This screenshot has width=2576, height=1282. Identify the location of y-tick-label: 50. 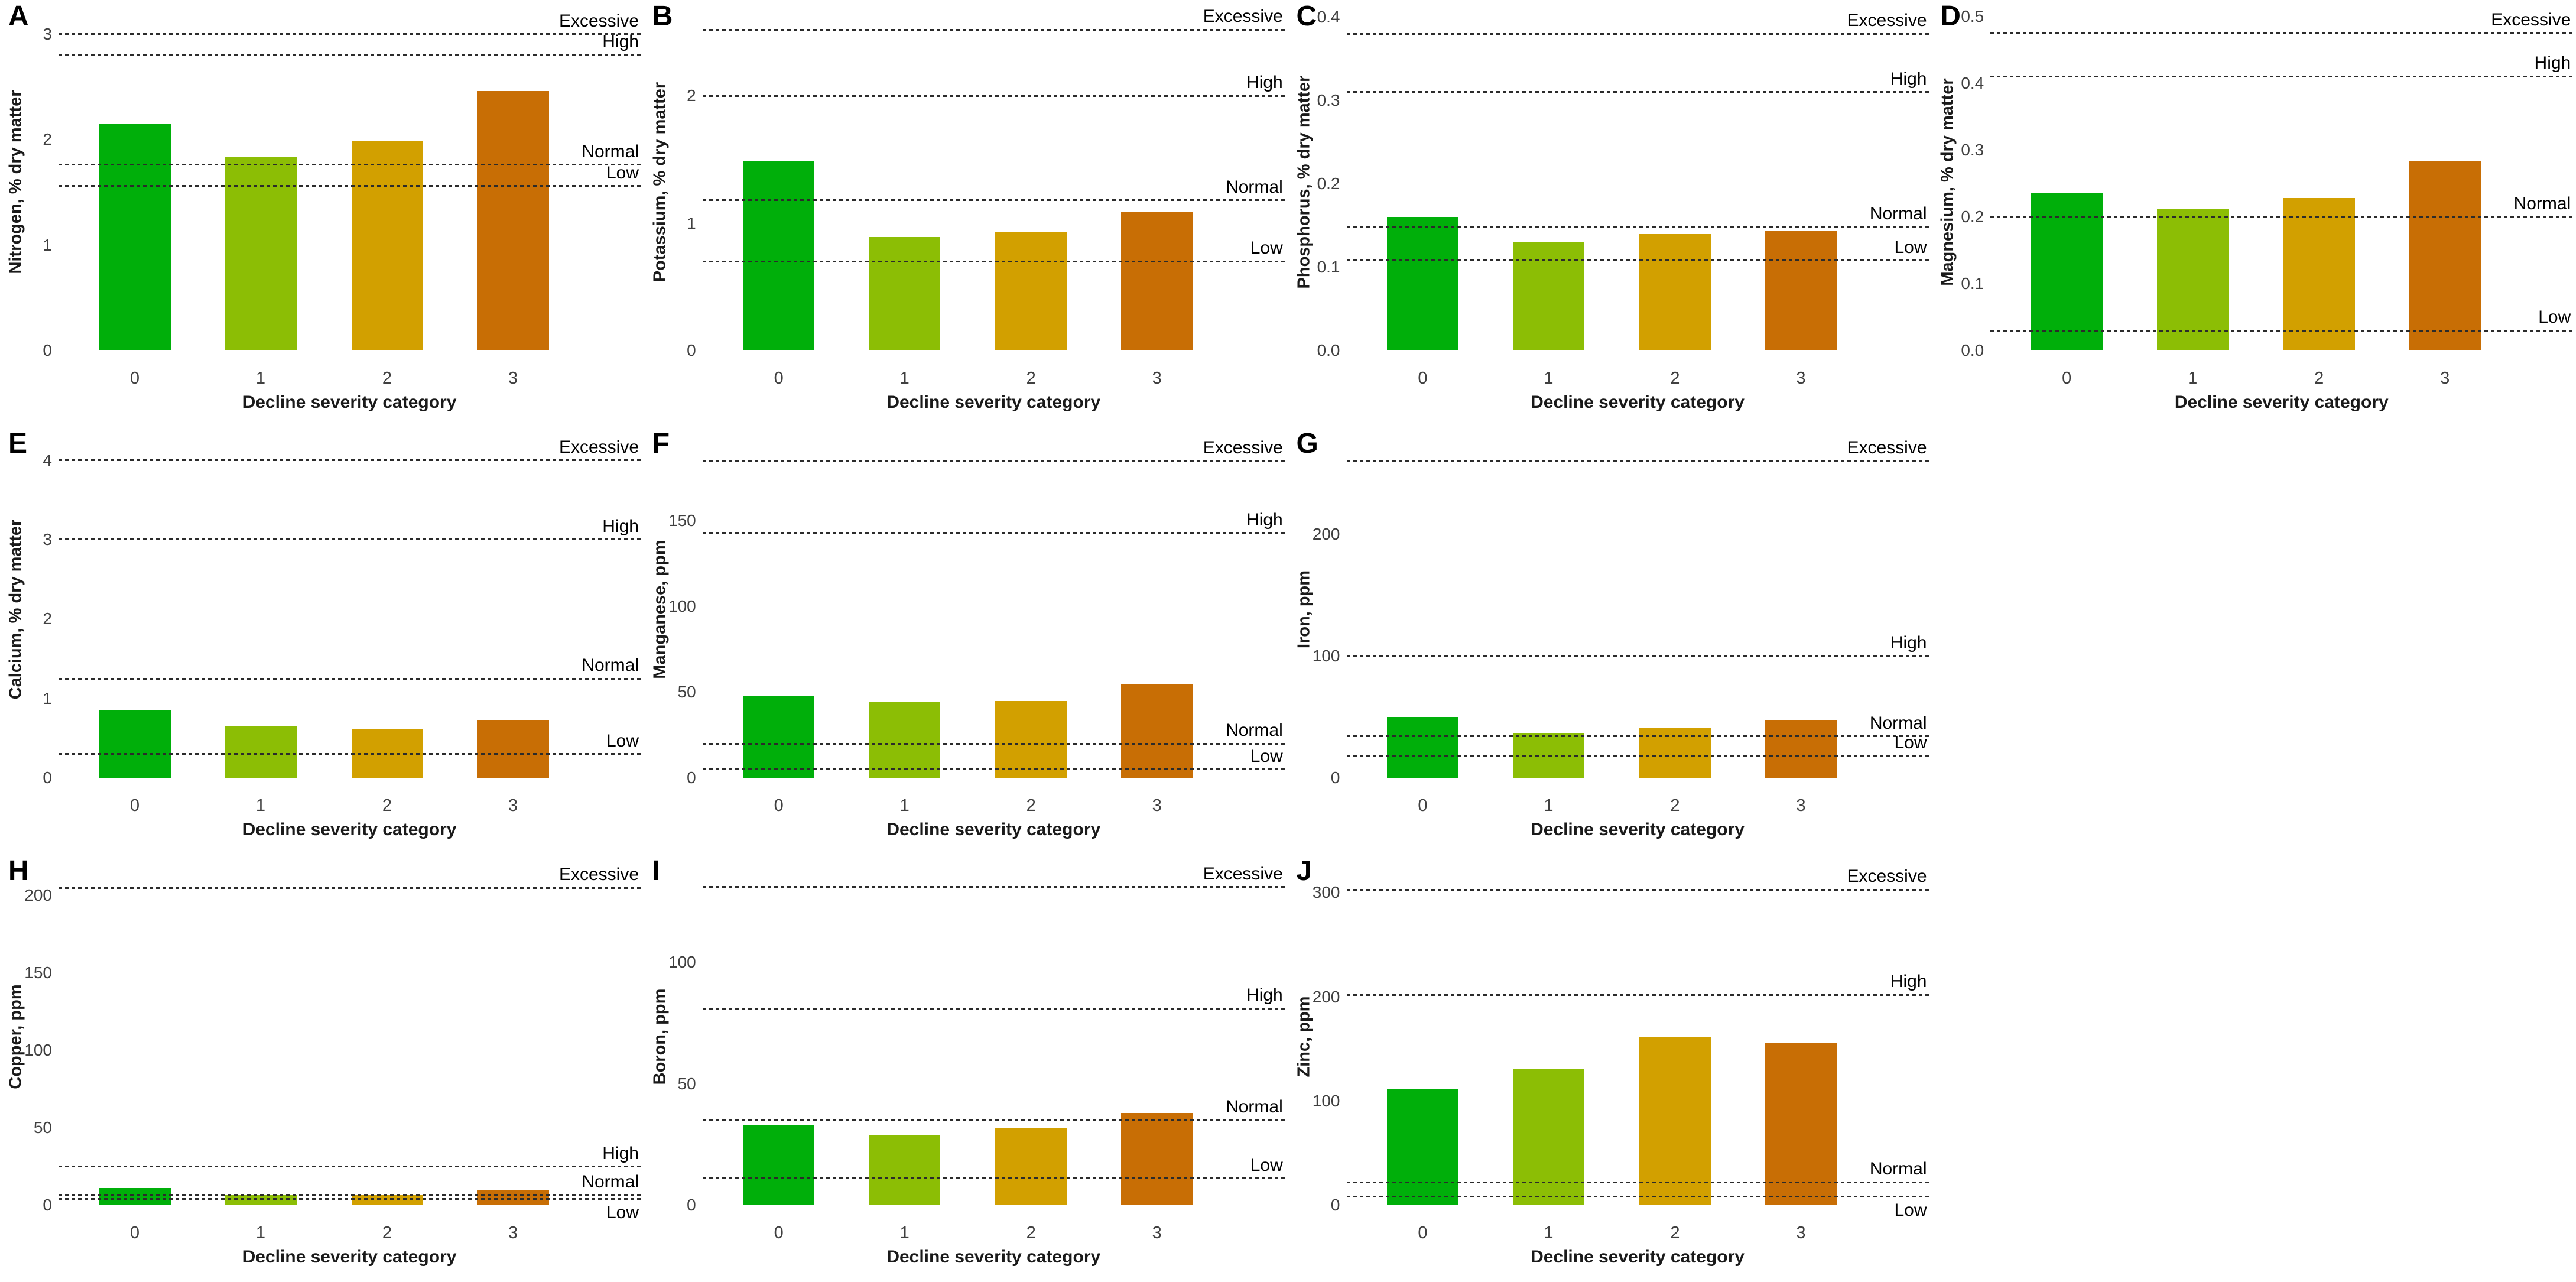
(686, 692).